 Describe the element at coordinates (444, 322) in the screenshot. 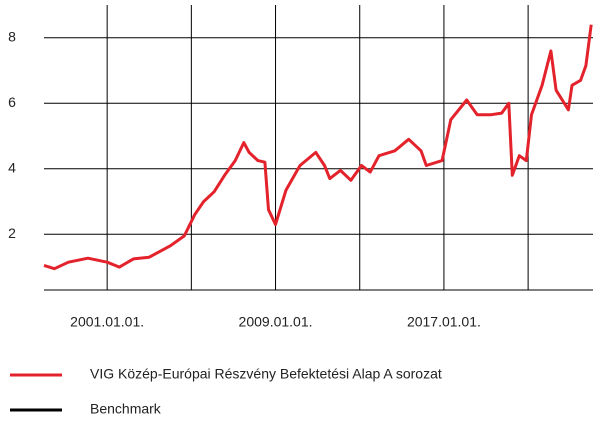

I see `x-tick-label: 2017.01.01.` at that location.